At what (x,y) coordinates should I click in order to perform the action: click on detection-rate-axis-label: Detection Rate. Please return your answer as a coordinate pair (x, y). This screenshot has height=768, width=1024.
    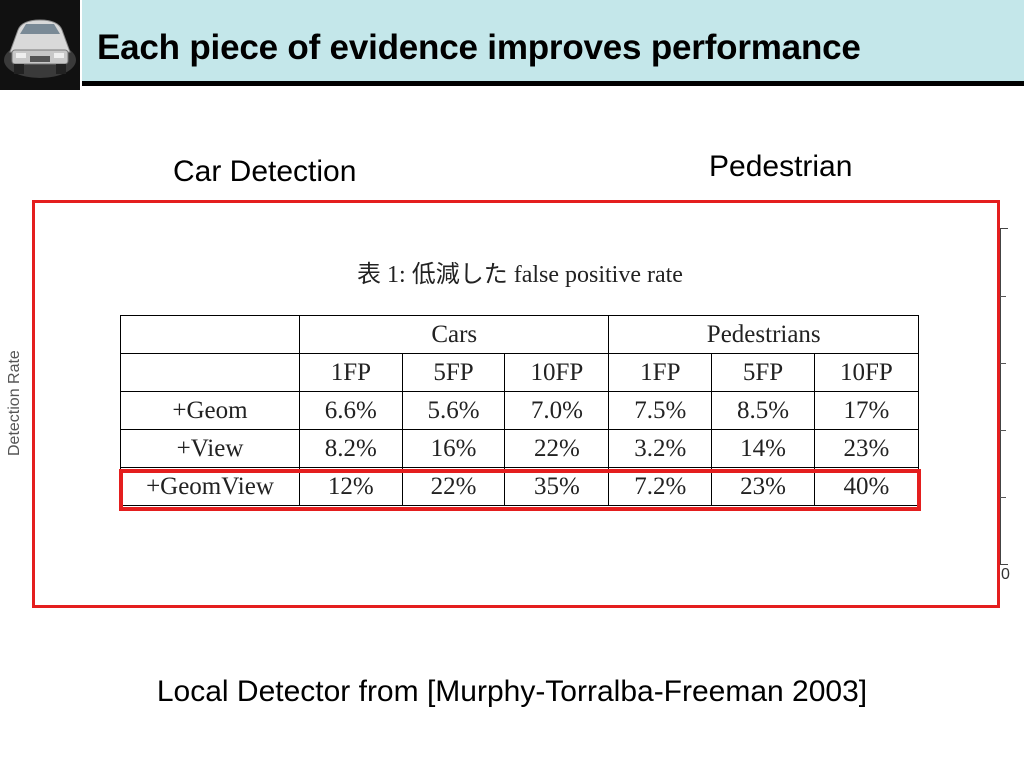
    Looking at the image, I should click on (14, 403).